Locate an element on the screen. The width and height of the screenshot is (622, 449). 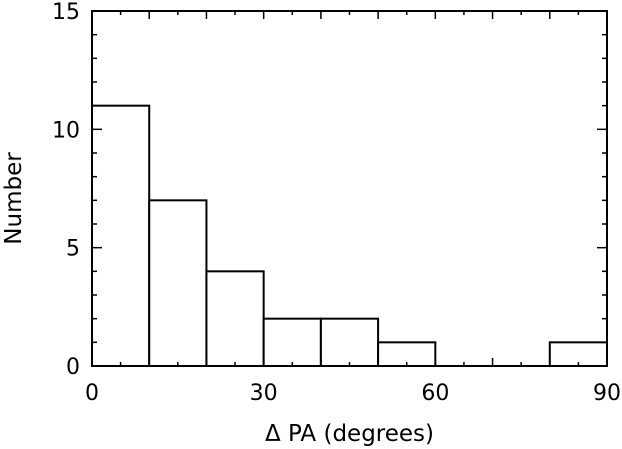
x-tick-labels: 0 30 60 90 is located at coordinates (353, 393).